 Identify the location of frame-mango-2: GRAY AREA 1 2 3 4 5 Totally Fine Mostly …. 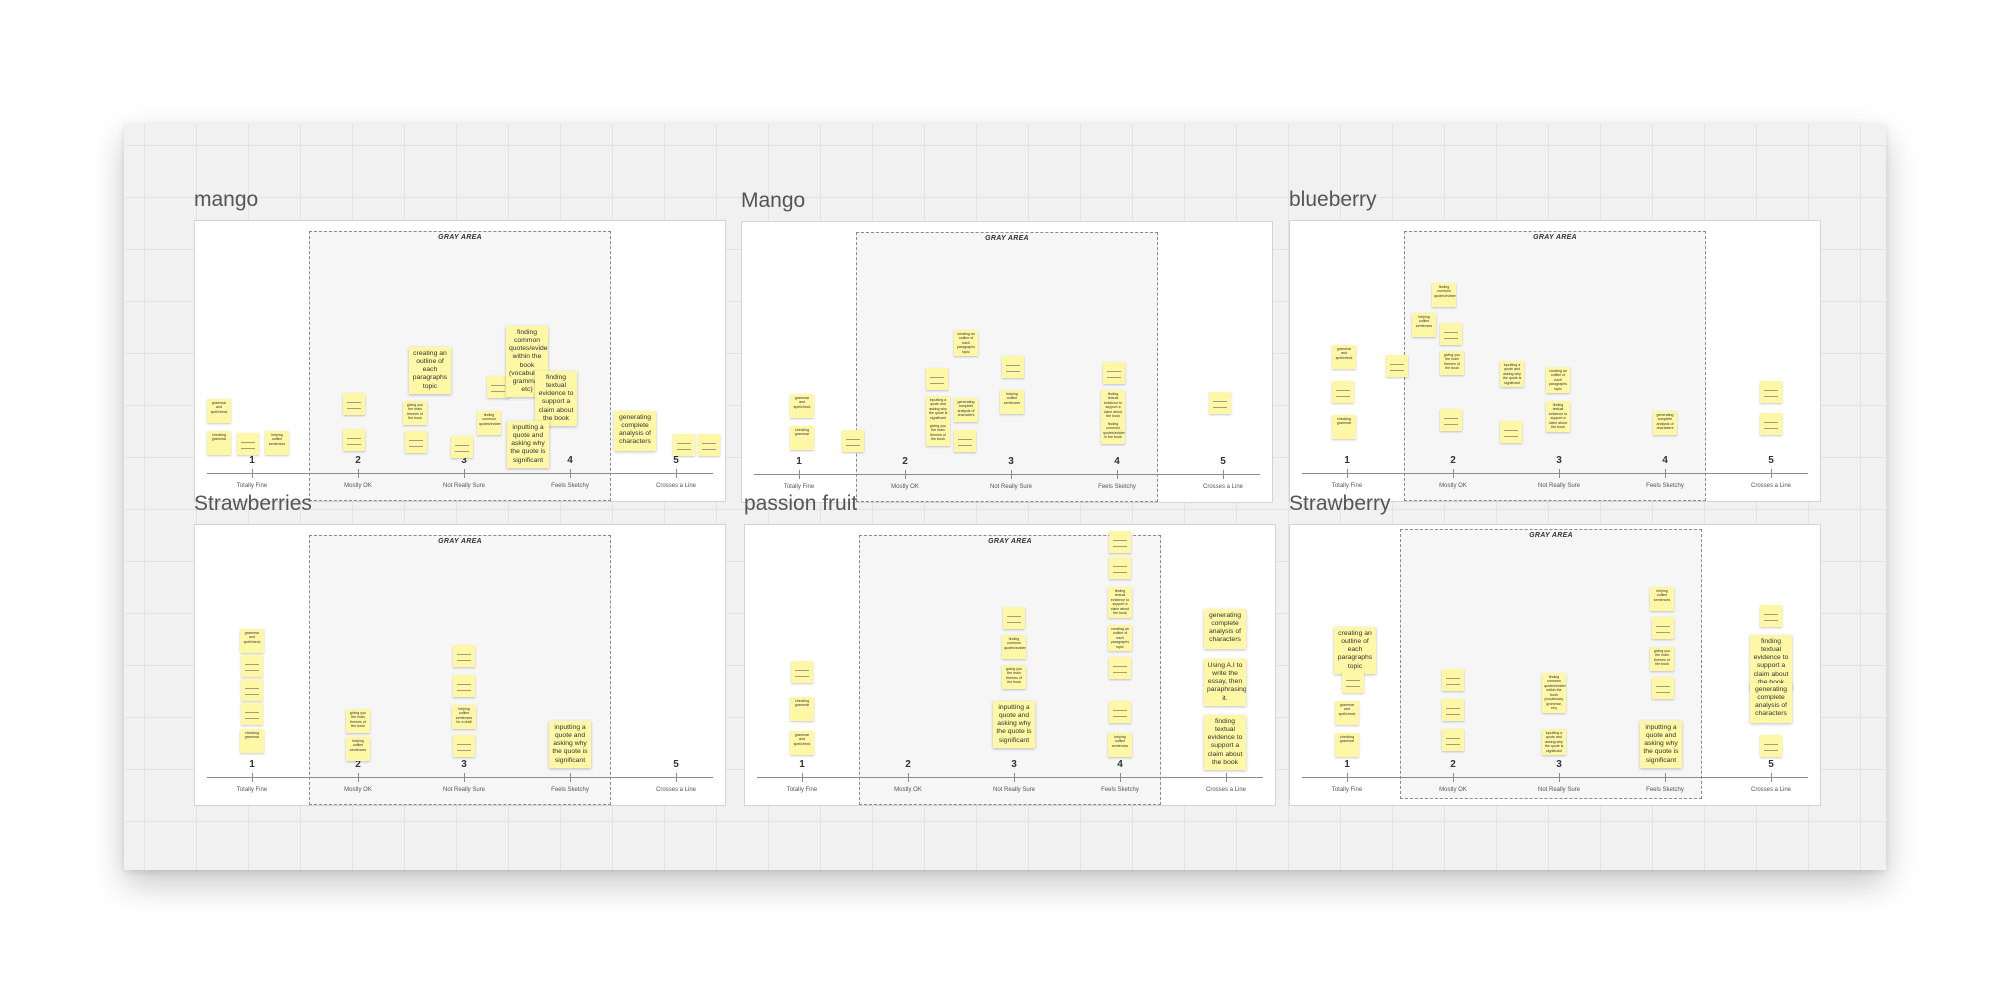
(1007, 362).